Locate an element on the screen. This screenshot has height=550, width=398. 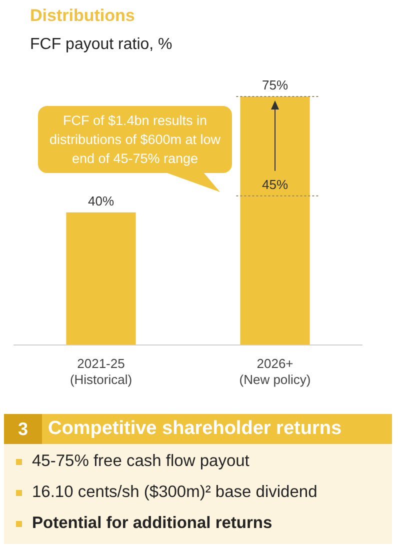
text: 16.10 cents/sh ($300m)² base dividend is located at coordinates (174, 492).